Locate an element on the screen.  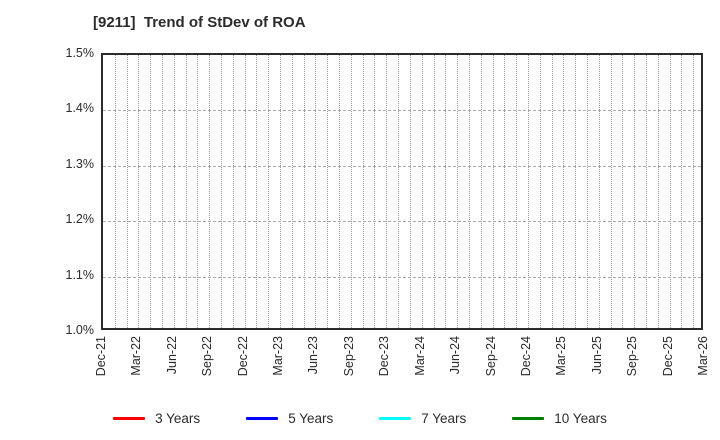
legend-item: 10 Years is located at coordinates (559, 418).